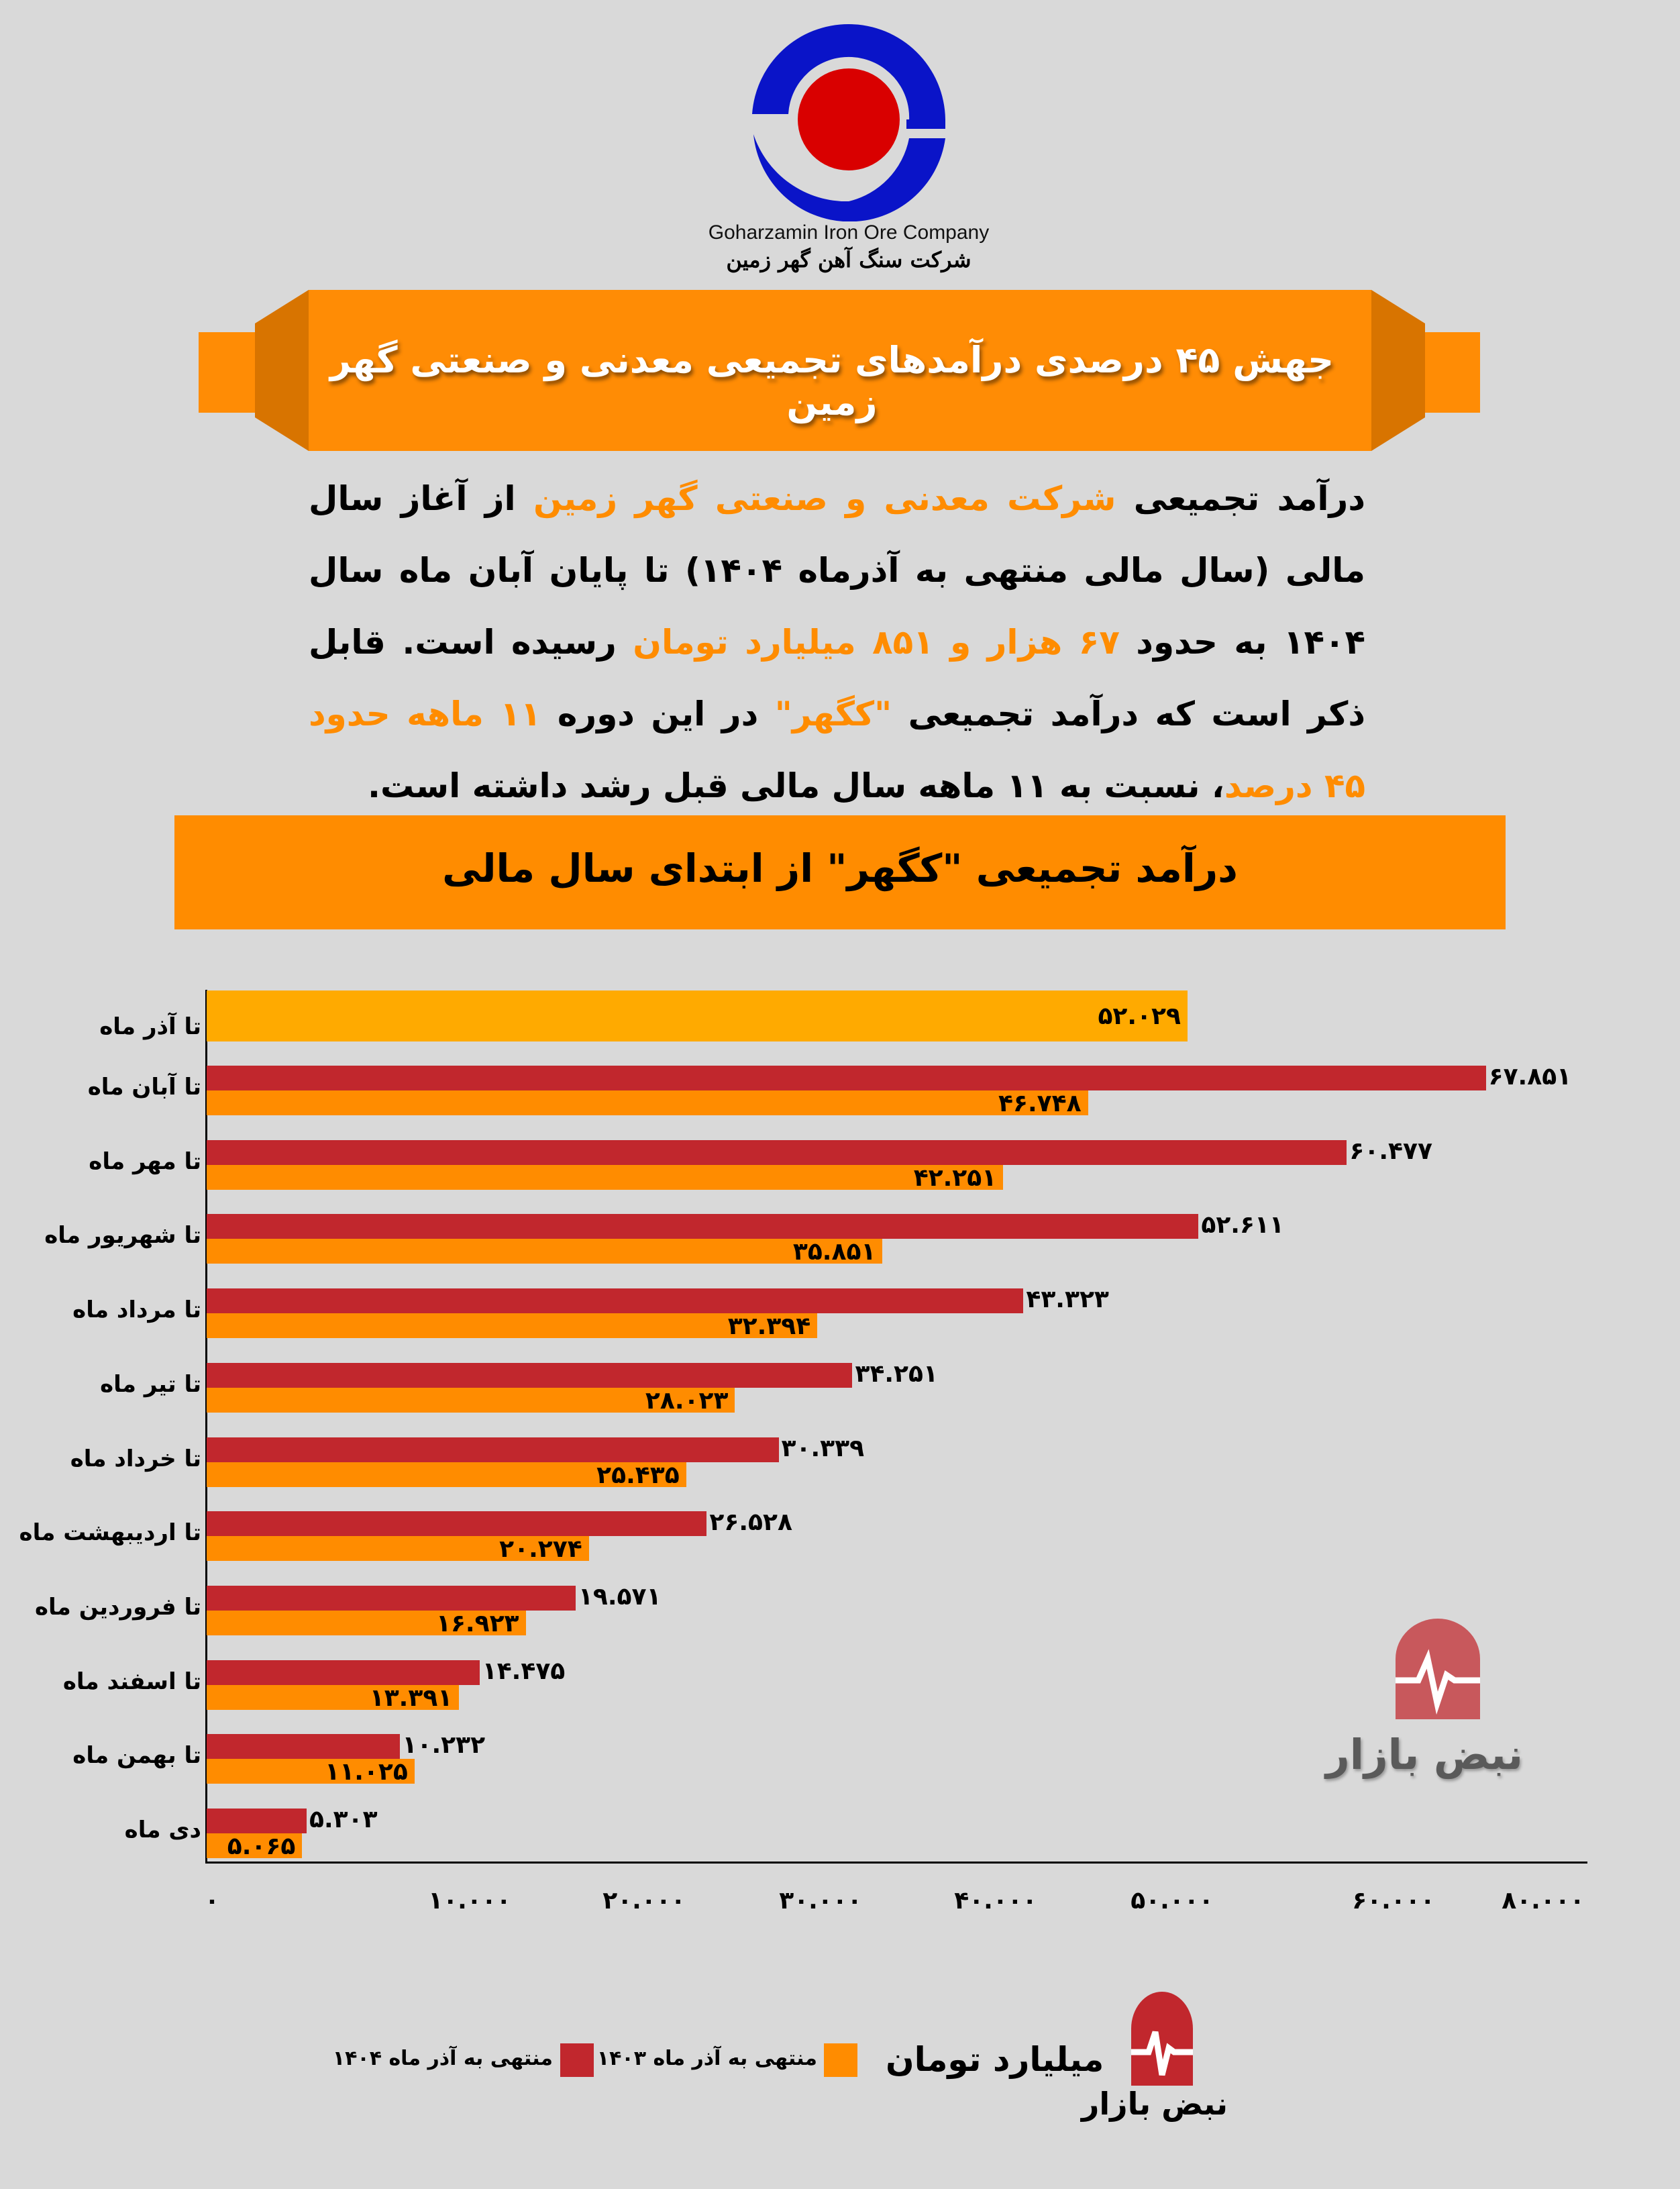 The width and height of the screenshot is (1680, 2189). I want to click on banner-shape, so click(840, 371).